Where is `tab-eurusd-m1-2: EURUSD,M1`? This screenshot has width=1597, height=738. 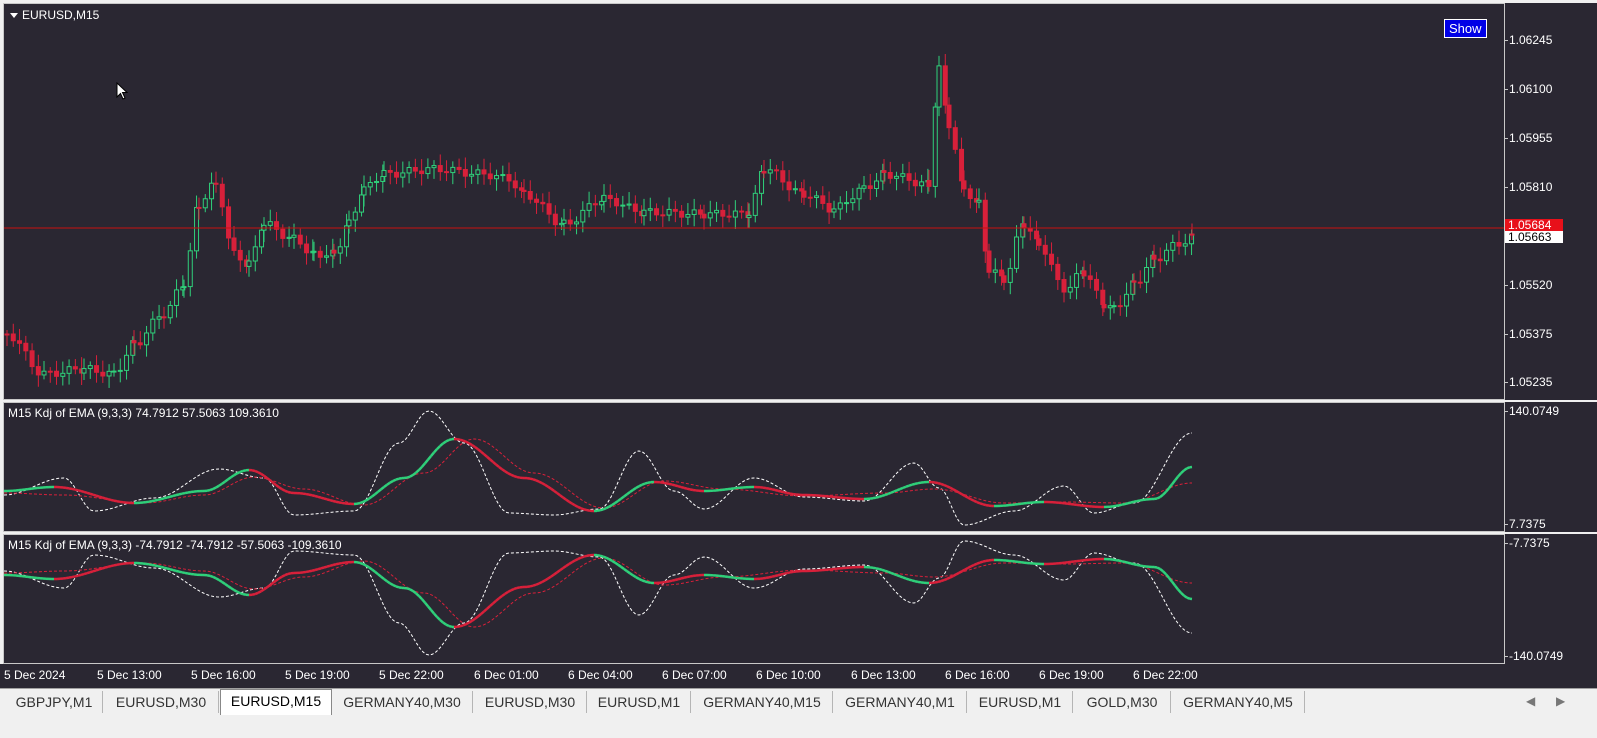
tab-eurusd-m1-2: EURUSD,M1 is located at coordinates (1020, 702).